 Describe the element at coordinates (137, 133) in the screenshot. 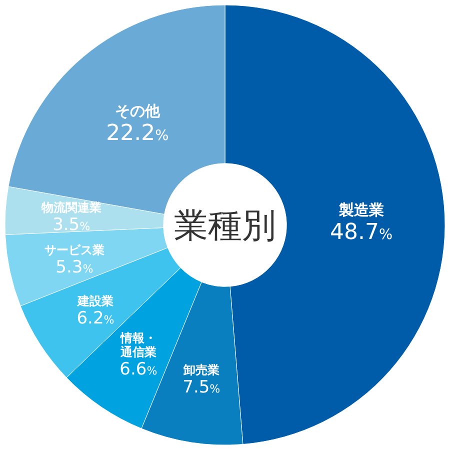

I see `data-label: 22.2%` at that location.